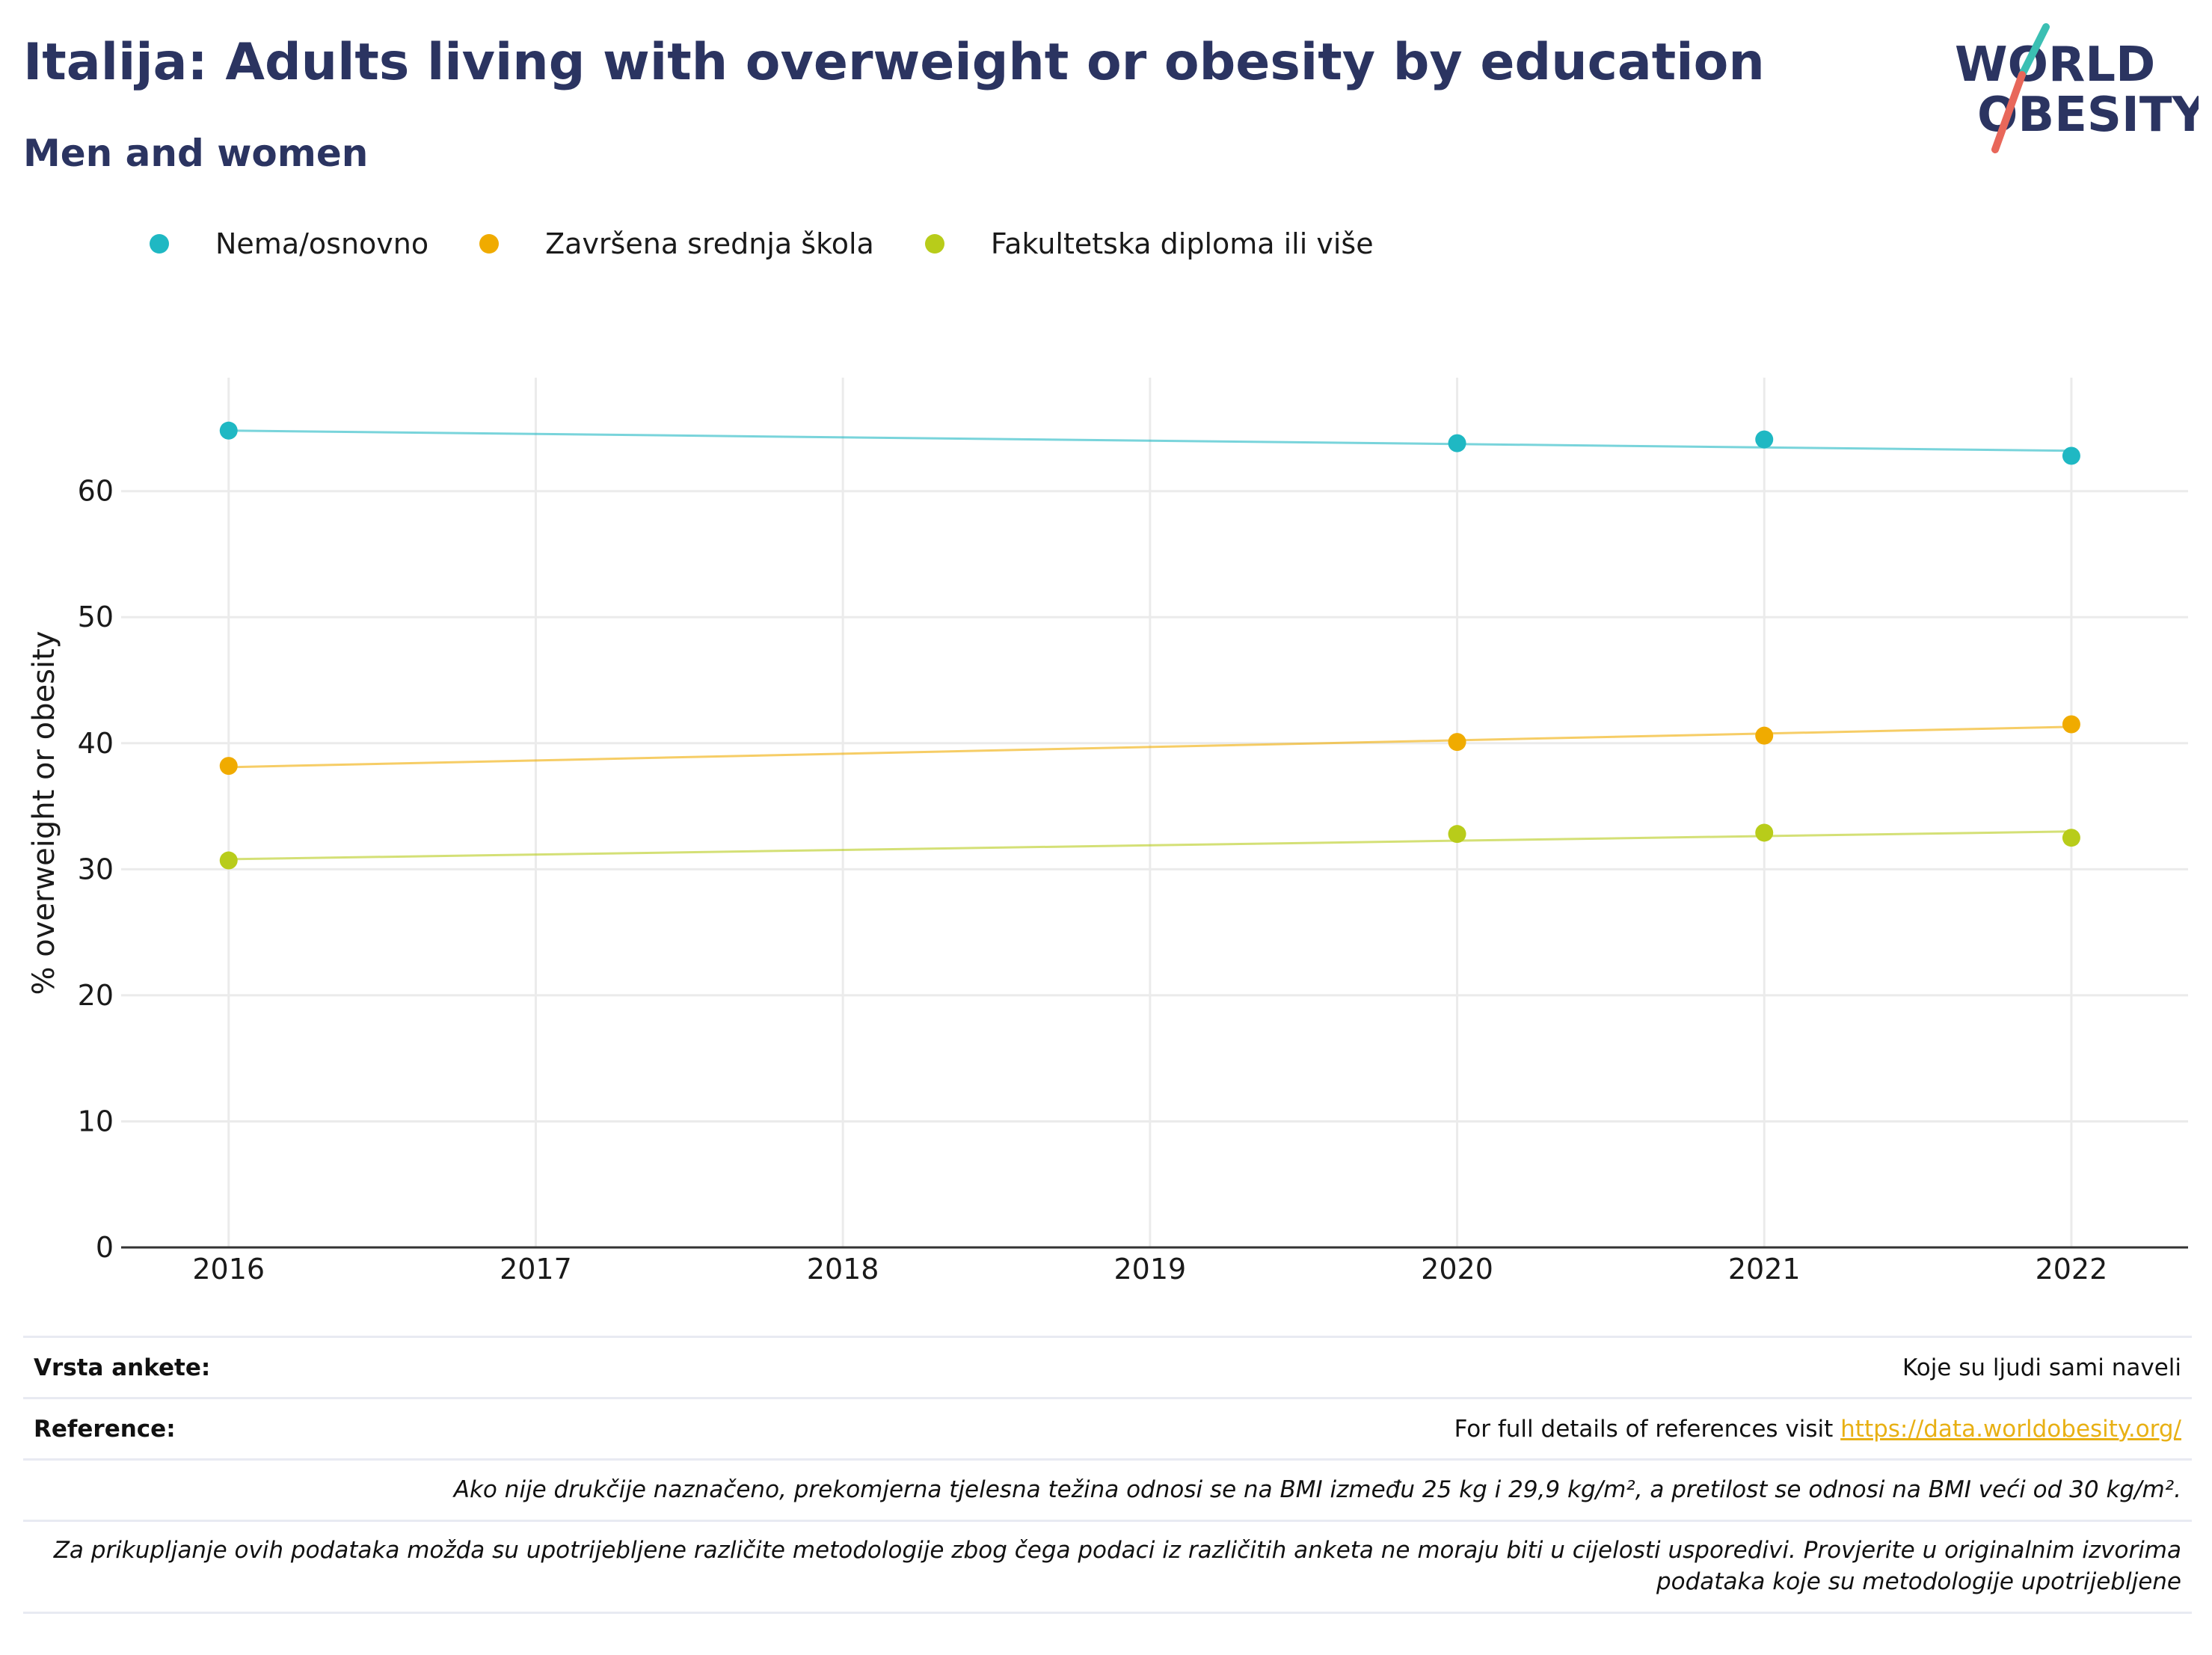 The width and height of the screenshot is (2212, 1655). What do you see at coordinates (2041, 1367) in the screenshot?
I see `survey-type-value: Koje su ljudi sami naveli` at bounding box center [2041, 1367].